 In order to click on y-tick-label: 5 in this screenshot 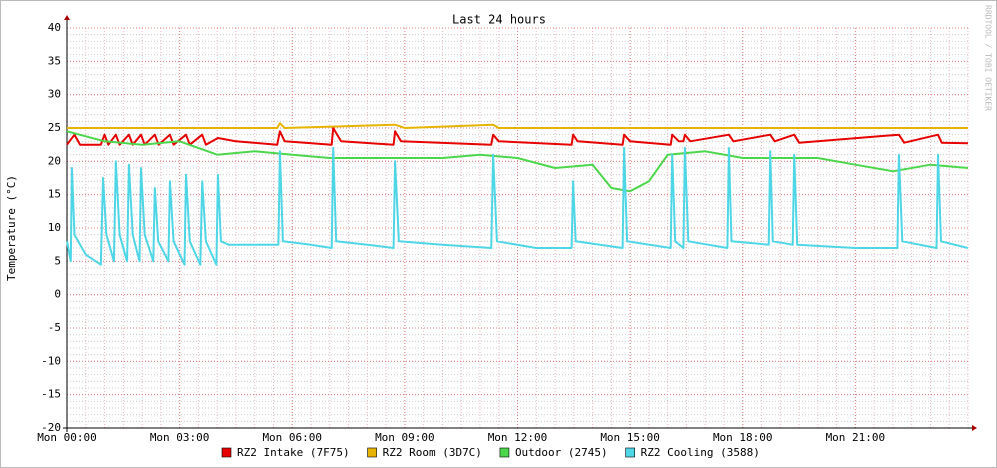, I will do `click(57, 260)`.